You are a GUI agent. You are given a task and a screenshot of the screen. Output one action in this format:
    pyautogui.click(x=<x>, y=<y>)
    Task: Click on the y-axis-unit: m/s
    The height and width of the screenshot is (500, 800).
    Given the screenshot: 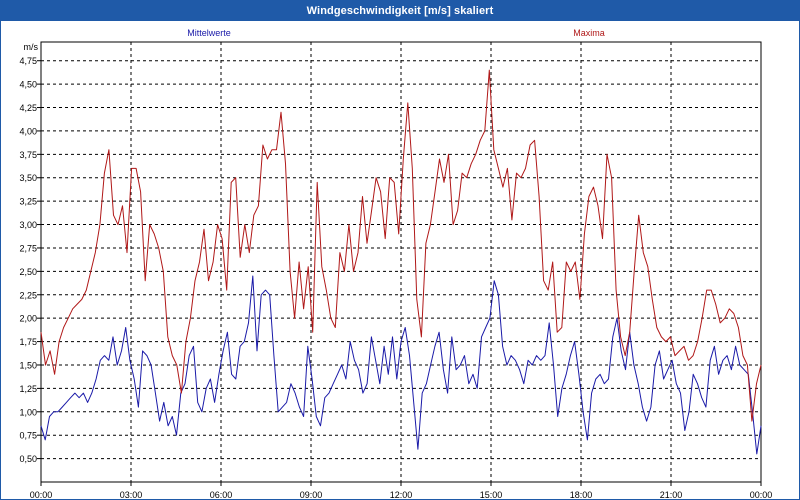 What is the action you would take?
    pyautogui.click(x=31, y=47)
    